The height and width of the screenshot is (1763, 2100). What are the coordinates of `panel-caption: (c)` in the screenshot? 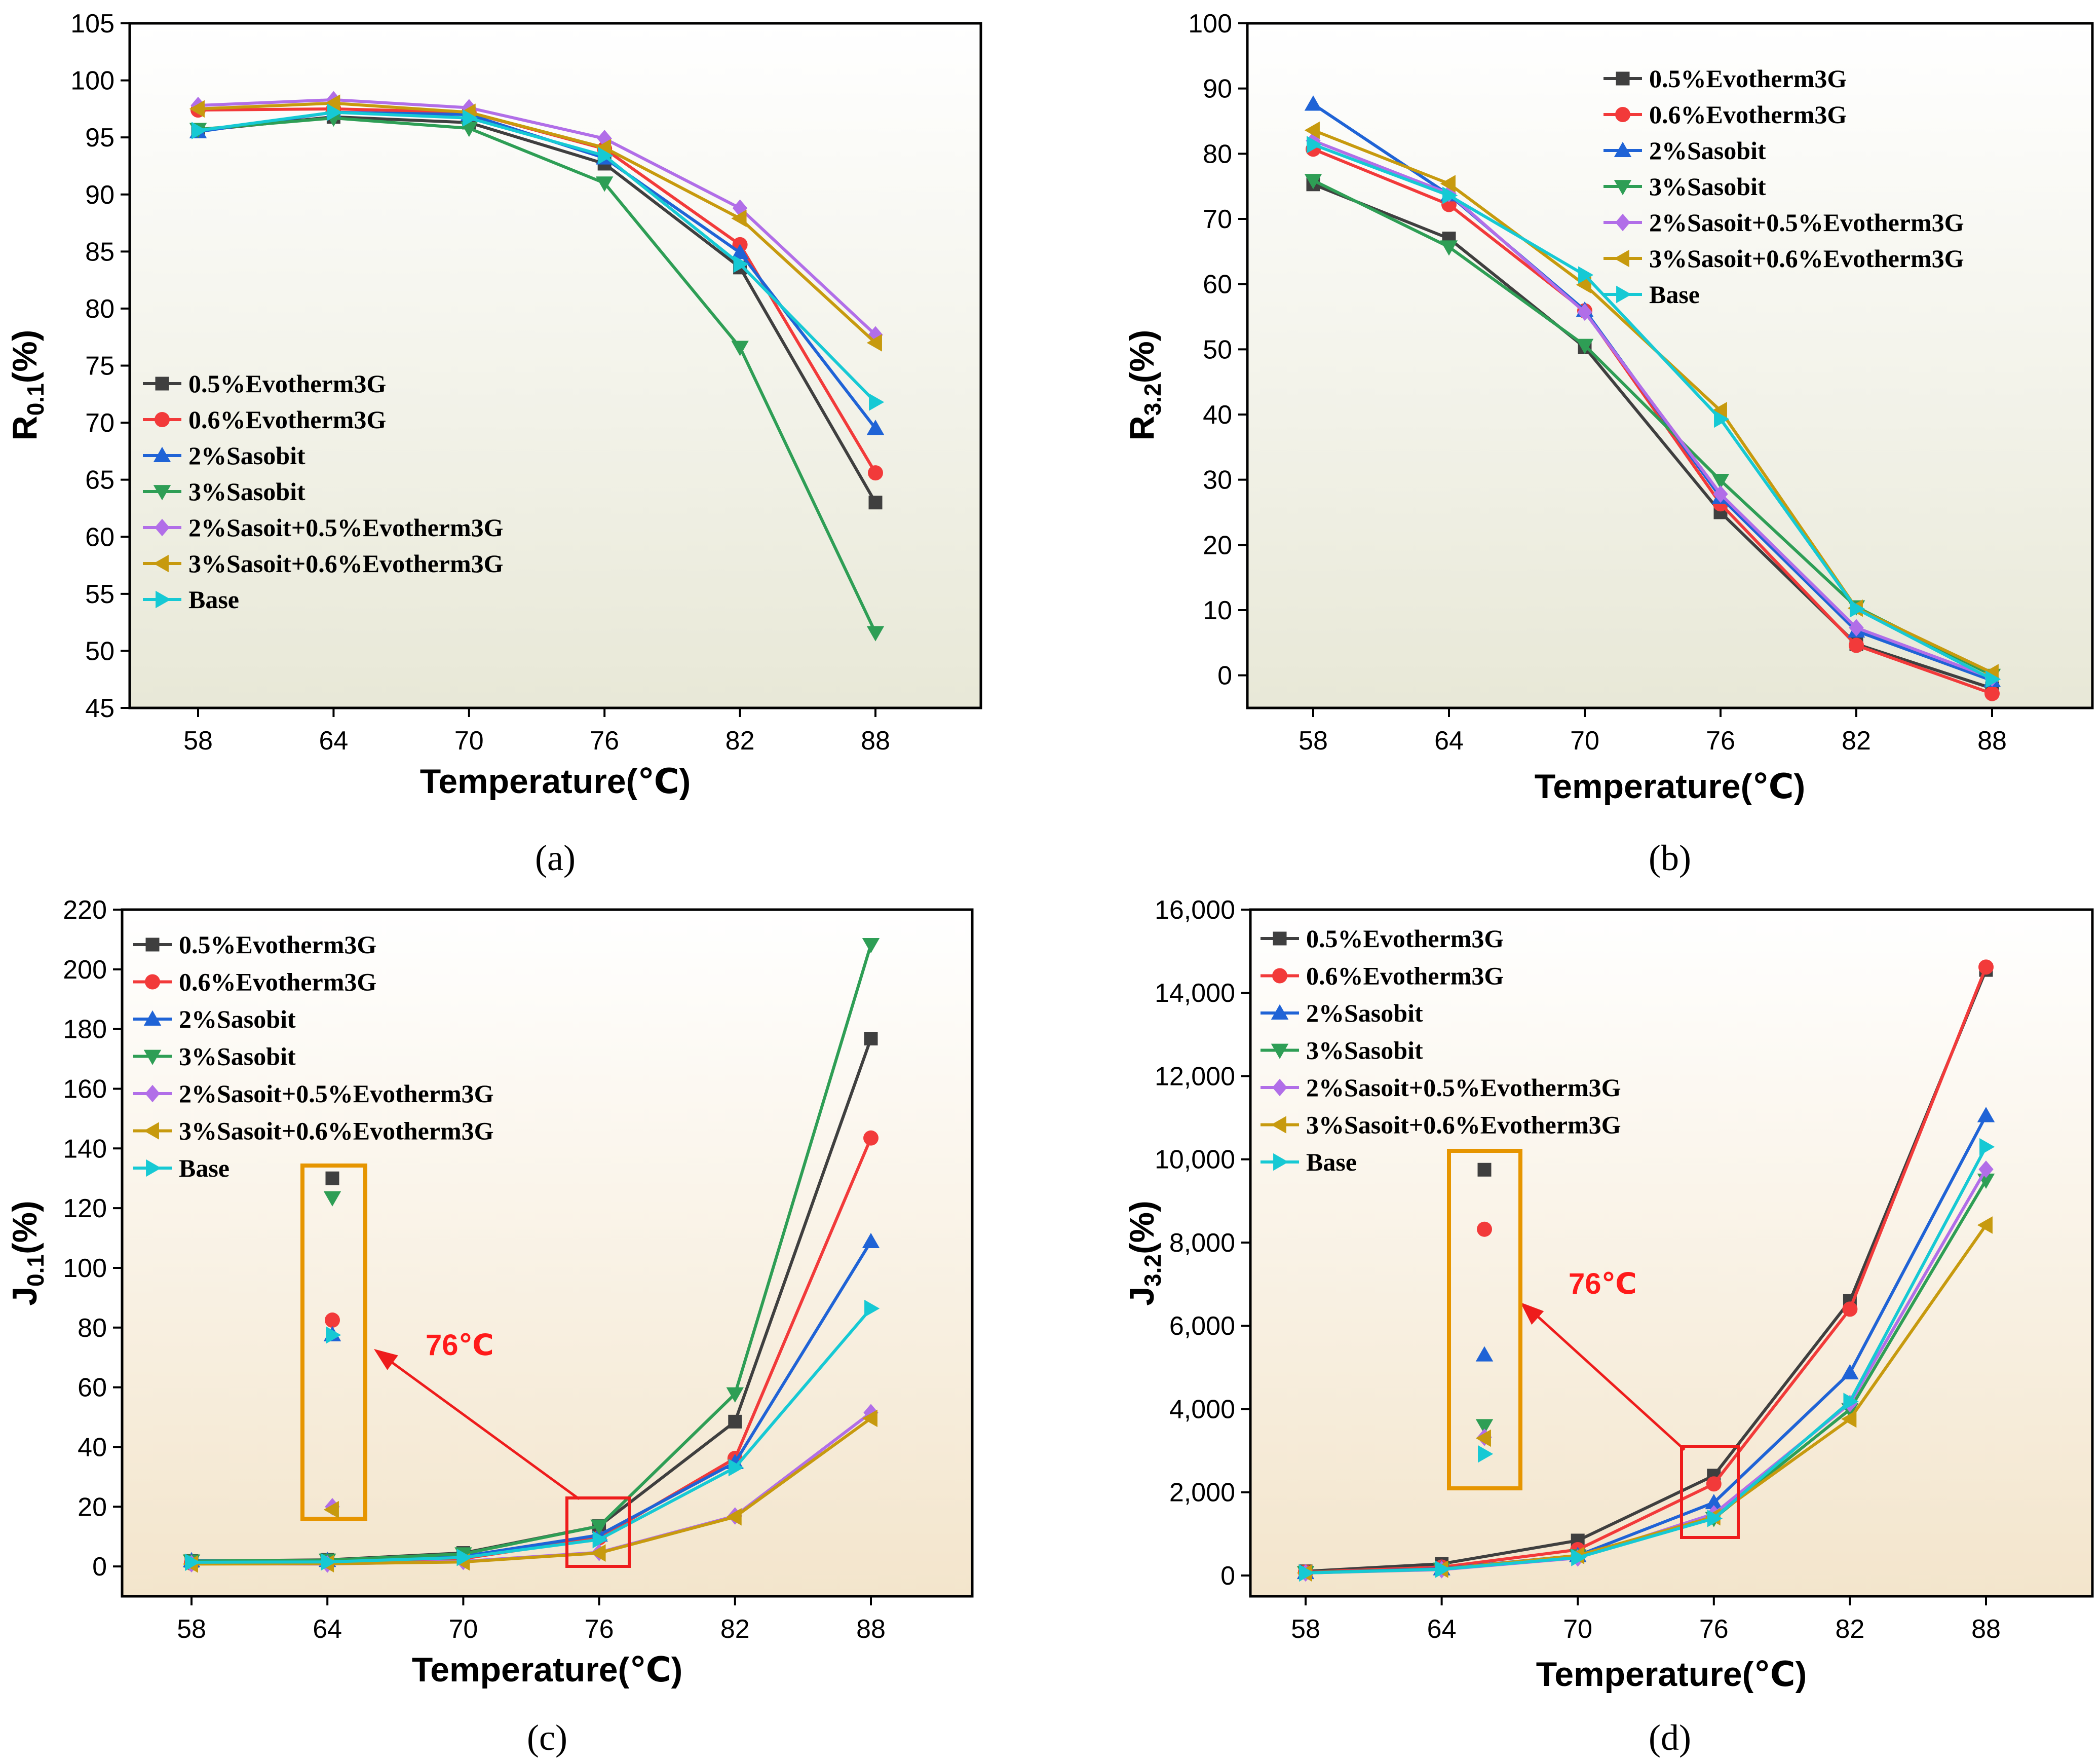 It's located at (547, 1737).